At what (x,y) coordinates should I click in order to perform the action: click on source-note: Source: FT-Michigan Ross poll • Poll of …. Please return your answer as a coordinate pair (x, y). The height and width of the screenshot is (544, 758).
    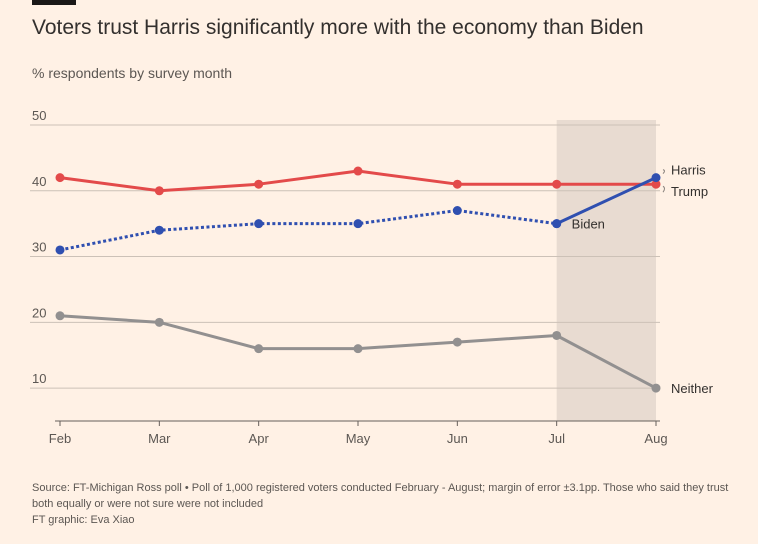
    Looking at the image, I should click on (380, 496).